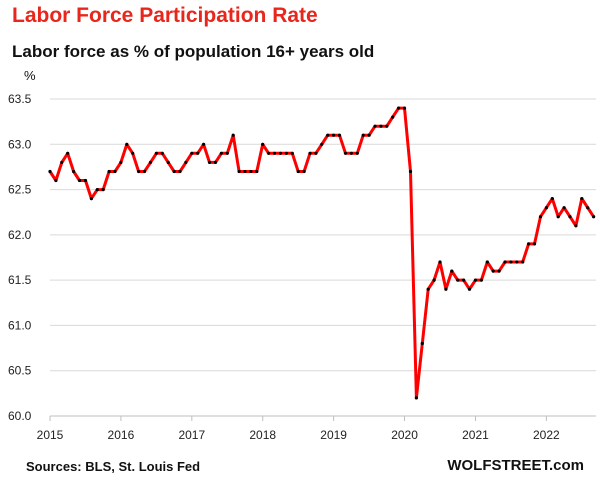 This screenshot has height=489, width=600. What do you see at coordinates (50, 435) in the screenshot?
I see `x-tick-label: 2015` at bounding box center [50, 435].